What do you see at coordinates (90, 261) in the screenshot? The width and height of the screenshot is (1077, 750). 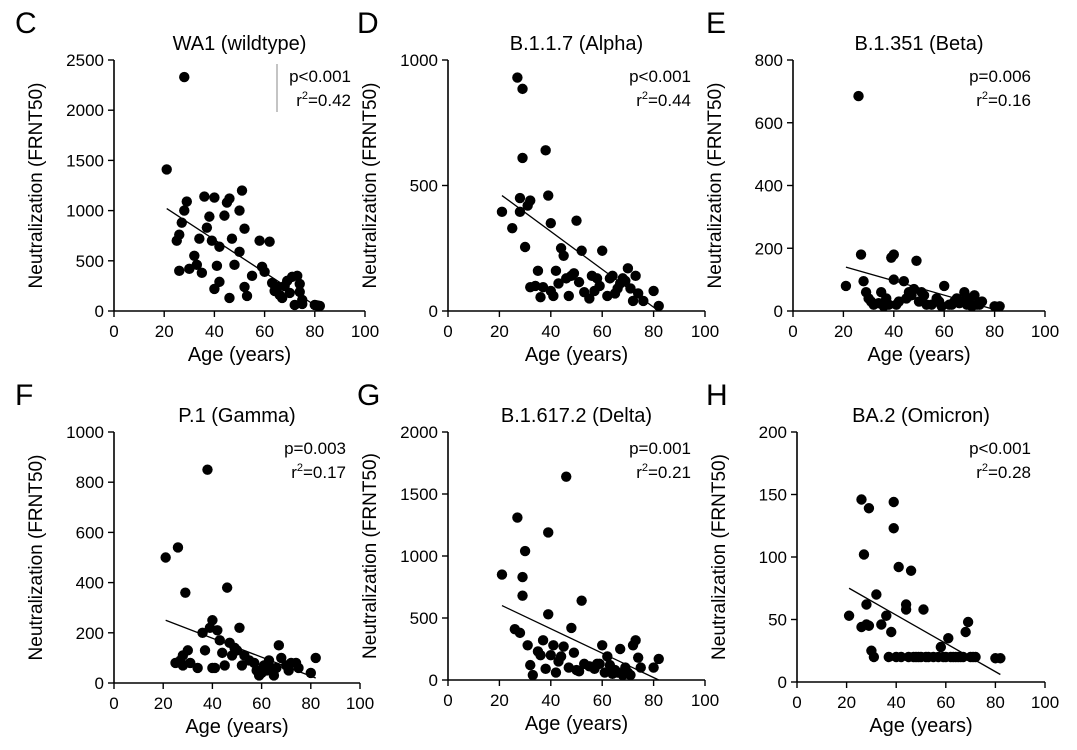 I see `y-tick-label: 500` at bounding box center [90, 261].